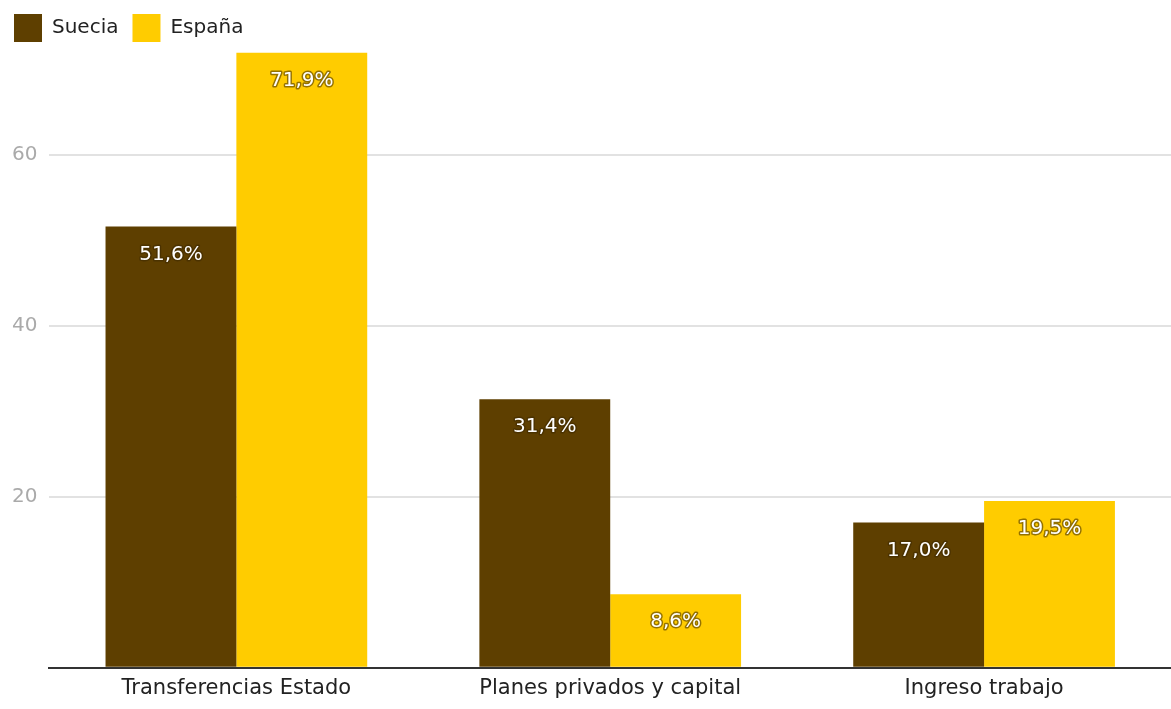 This screenshot has width=1171, height=709. I want to click on legend-label: España, so click(207, 26).